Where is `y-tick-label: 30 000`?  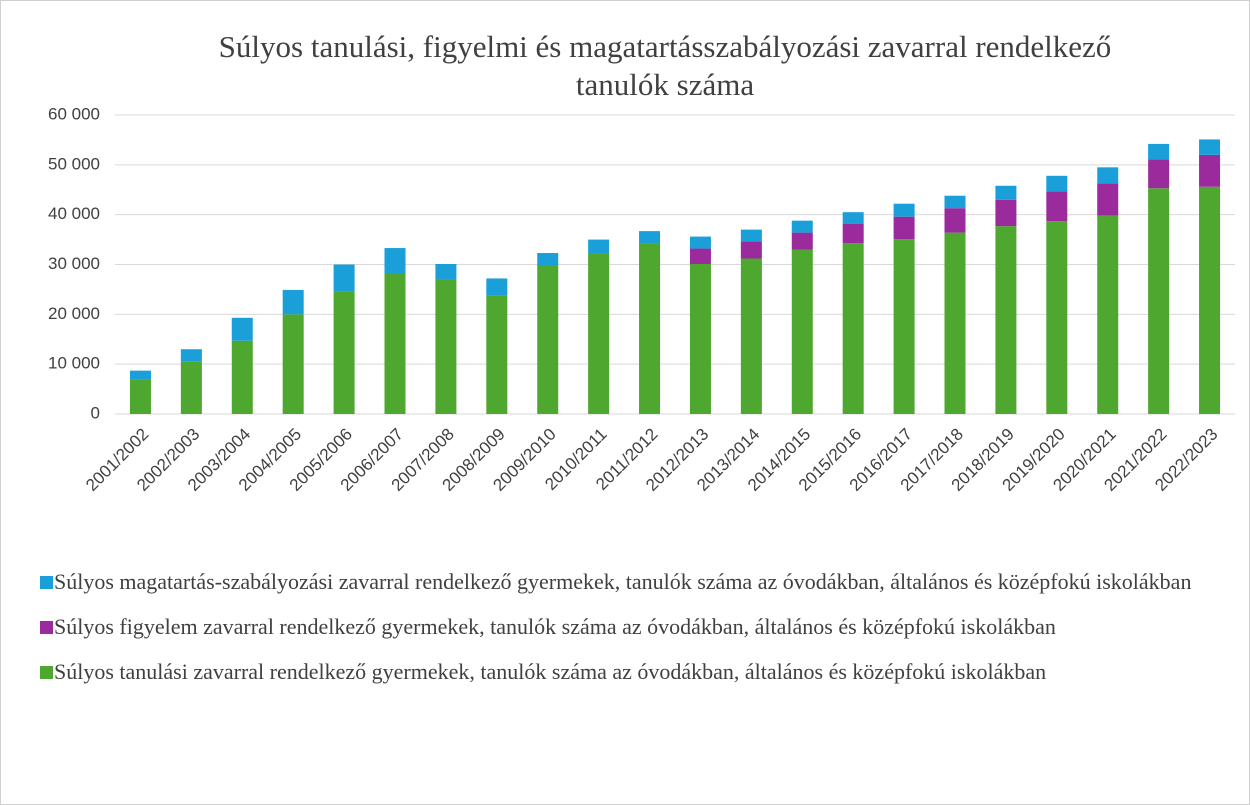
y-tick-label: 30 000 is located at coordinates (74, 263).